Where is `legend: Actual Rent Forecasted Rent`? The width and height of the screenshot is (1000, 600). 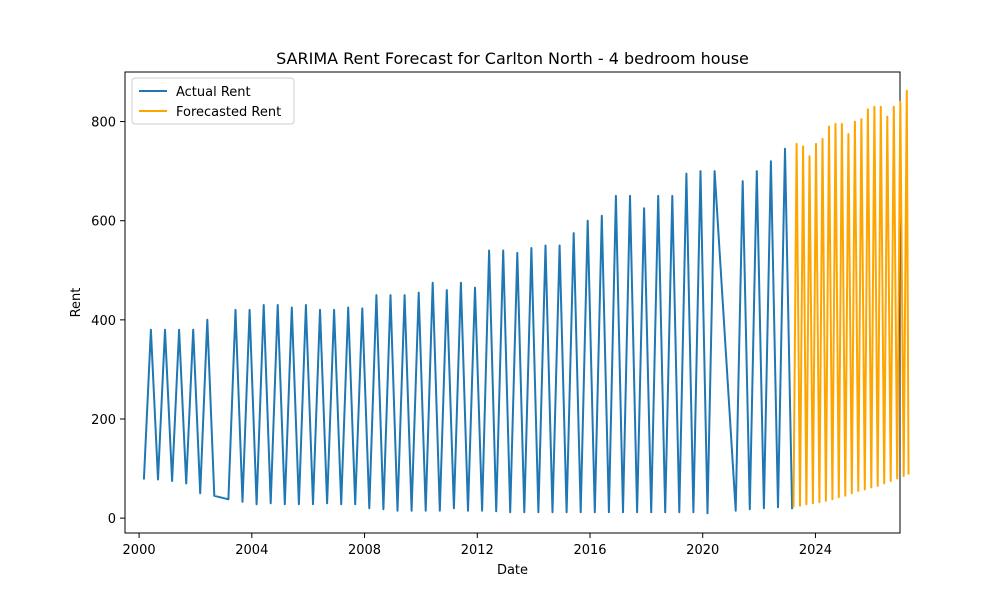 legend: Actual Rent Forecasted Rent is located at coordinates (213, 101).